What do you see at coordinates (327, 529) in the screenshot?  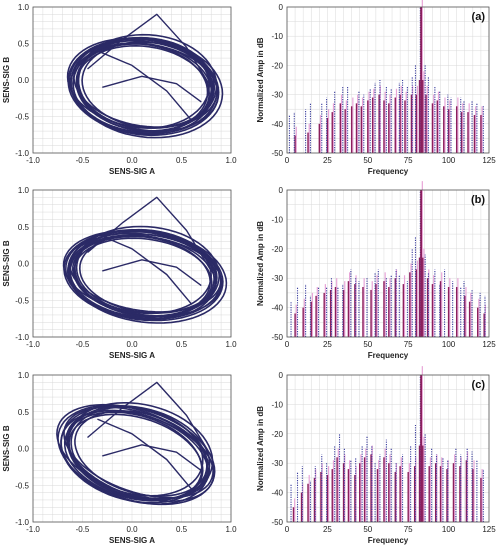 I see `x-tick-label: 25` at bounding box center [327, 529].